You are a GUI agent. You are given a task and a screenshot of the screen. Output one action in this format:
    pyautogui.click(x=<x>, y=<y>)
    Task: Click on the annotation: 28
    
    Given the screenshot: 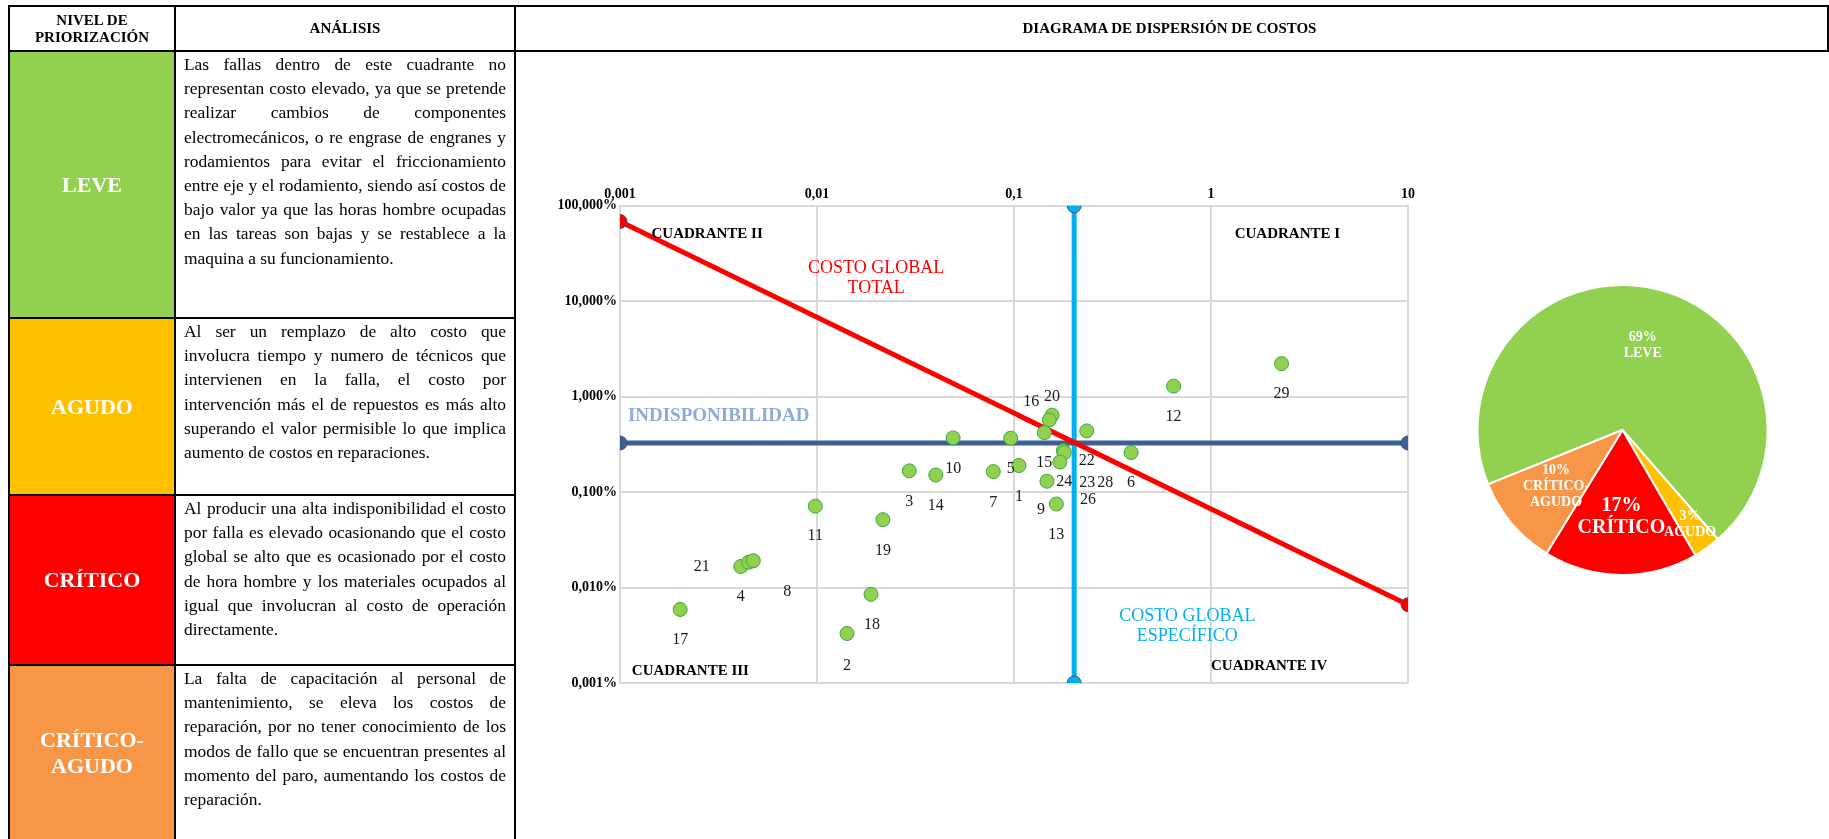 What is the action you would take?
    pyautogui.click(x=1105, y=481)
    